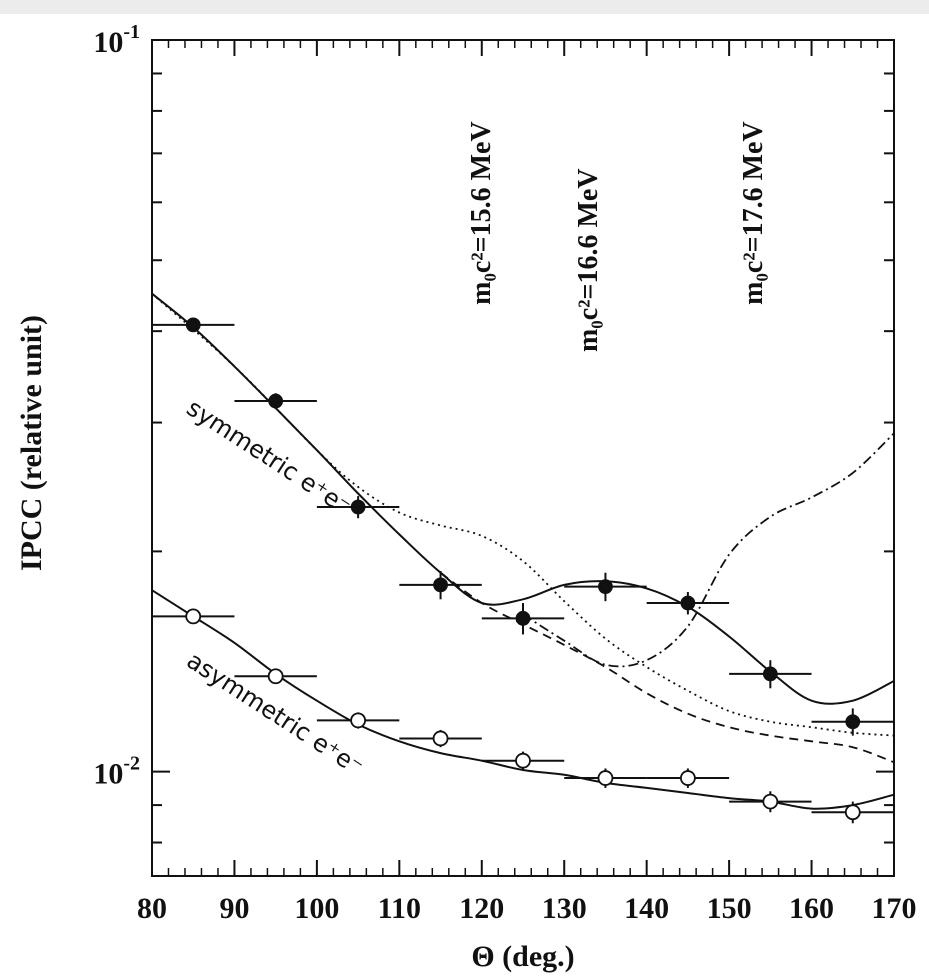 Image resolution: width=929 pixels, height=977 pixels. What do you see at coordinates (464, 7) in the screenshot?
I see `top-bar` at bounding box center [464, 7].